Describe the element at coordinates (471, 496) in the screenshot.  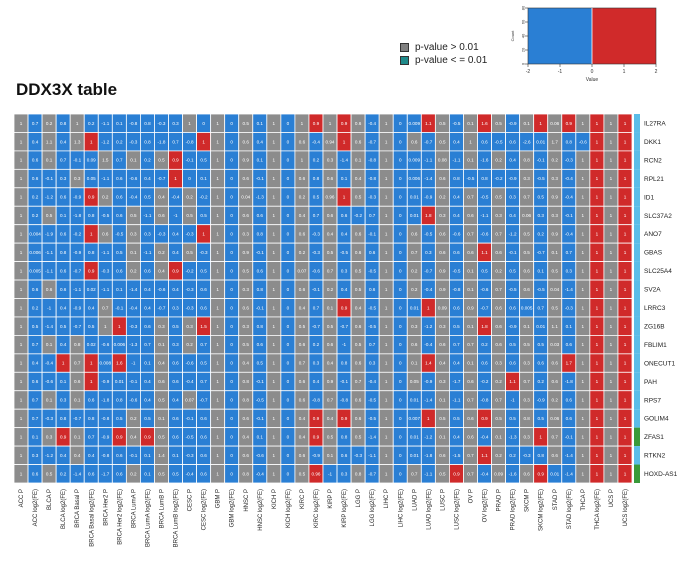
I see `column-label: OV P` at that location.